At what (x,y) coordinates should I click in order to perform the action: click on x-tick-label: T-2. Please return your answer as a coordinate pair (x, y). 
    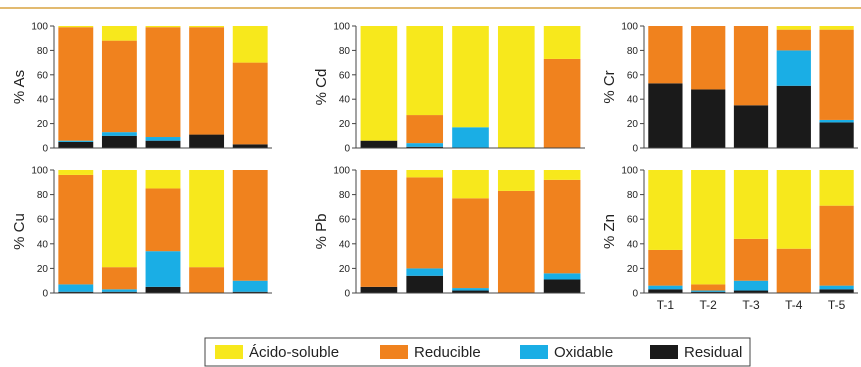
    Looking at the image, I should click on (709, 305).